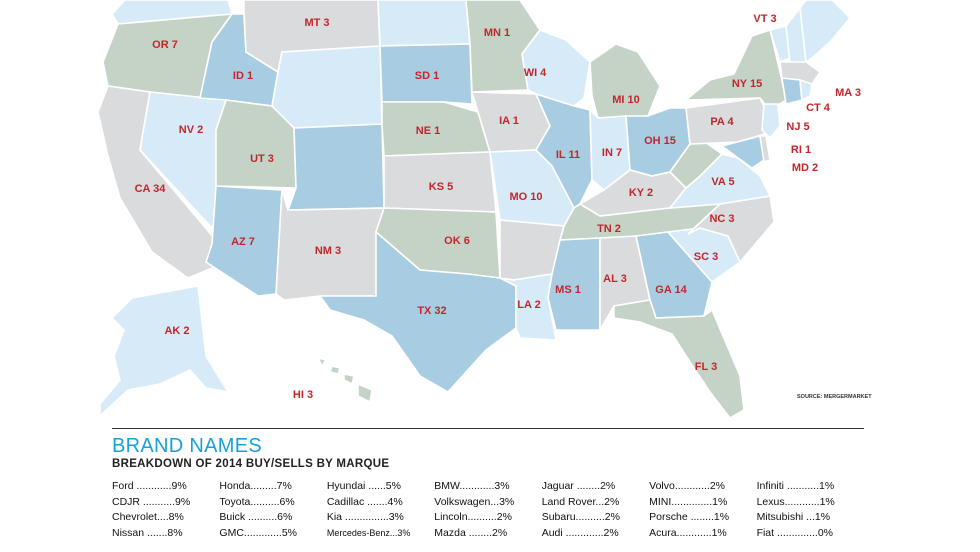  What do you see at coordinates (805, 168) in the screenshot?
I see `state-label-md: MD 2` at bounding box center [805, 168].